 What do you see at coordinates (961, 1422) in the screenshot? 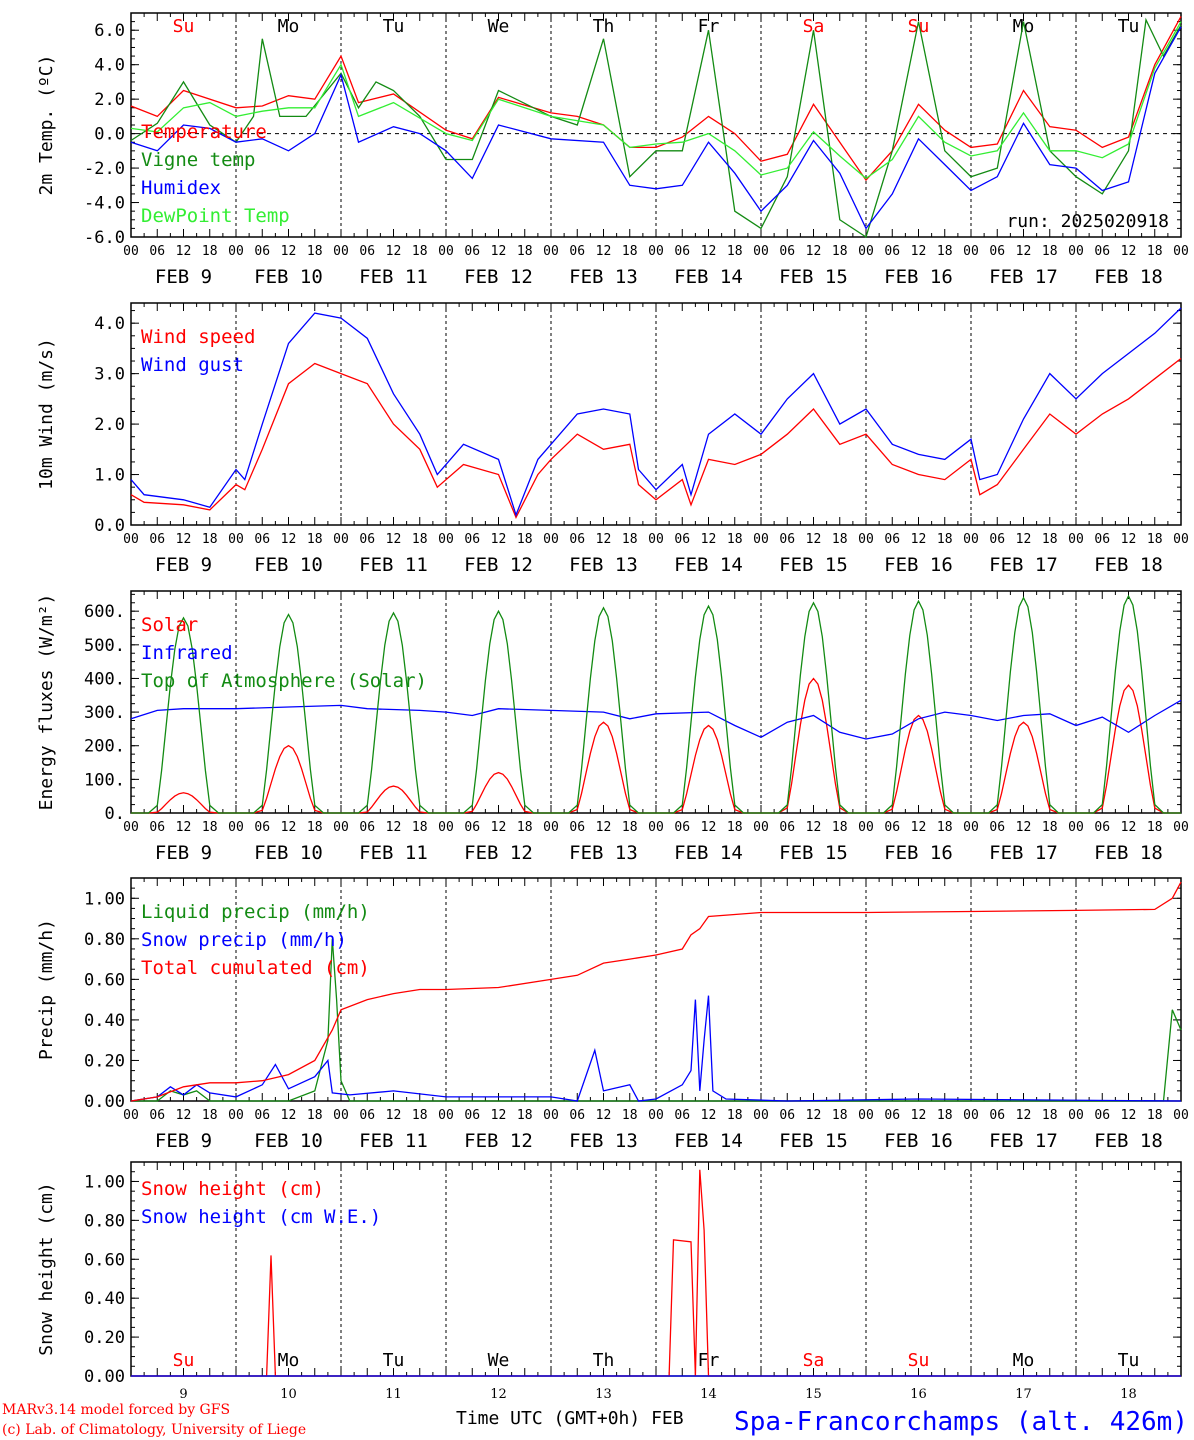
I see `station-name: Spa-Francorchamps (alt. 426m)` at bounding box center [961, 1422].